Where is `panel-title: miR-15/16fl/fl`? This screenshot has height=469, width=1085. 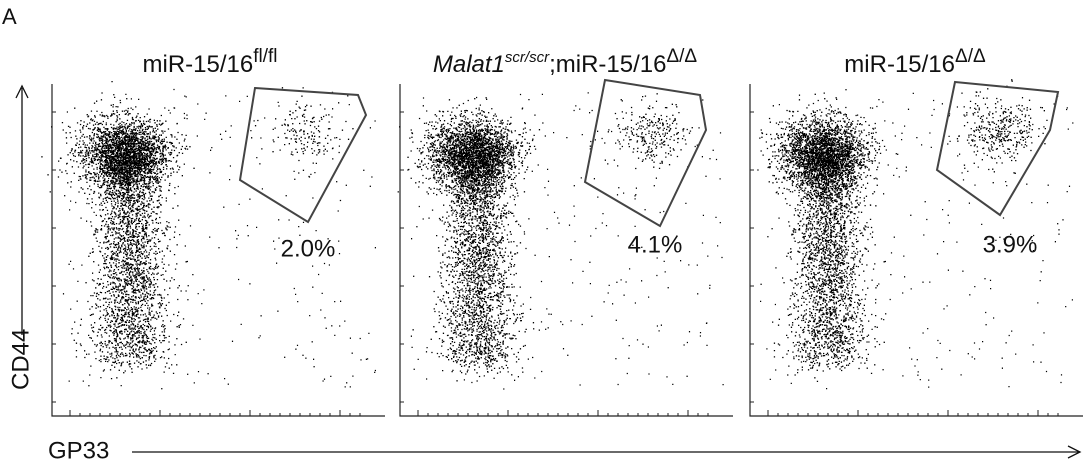 panel-title: miR-15/16fl/fl is located at coordinates (210, 62).